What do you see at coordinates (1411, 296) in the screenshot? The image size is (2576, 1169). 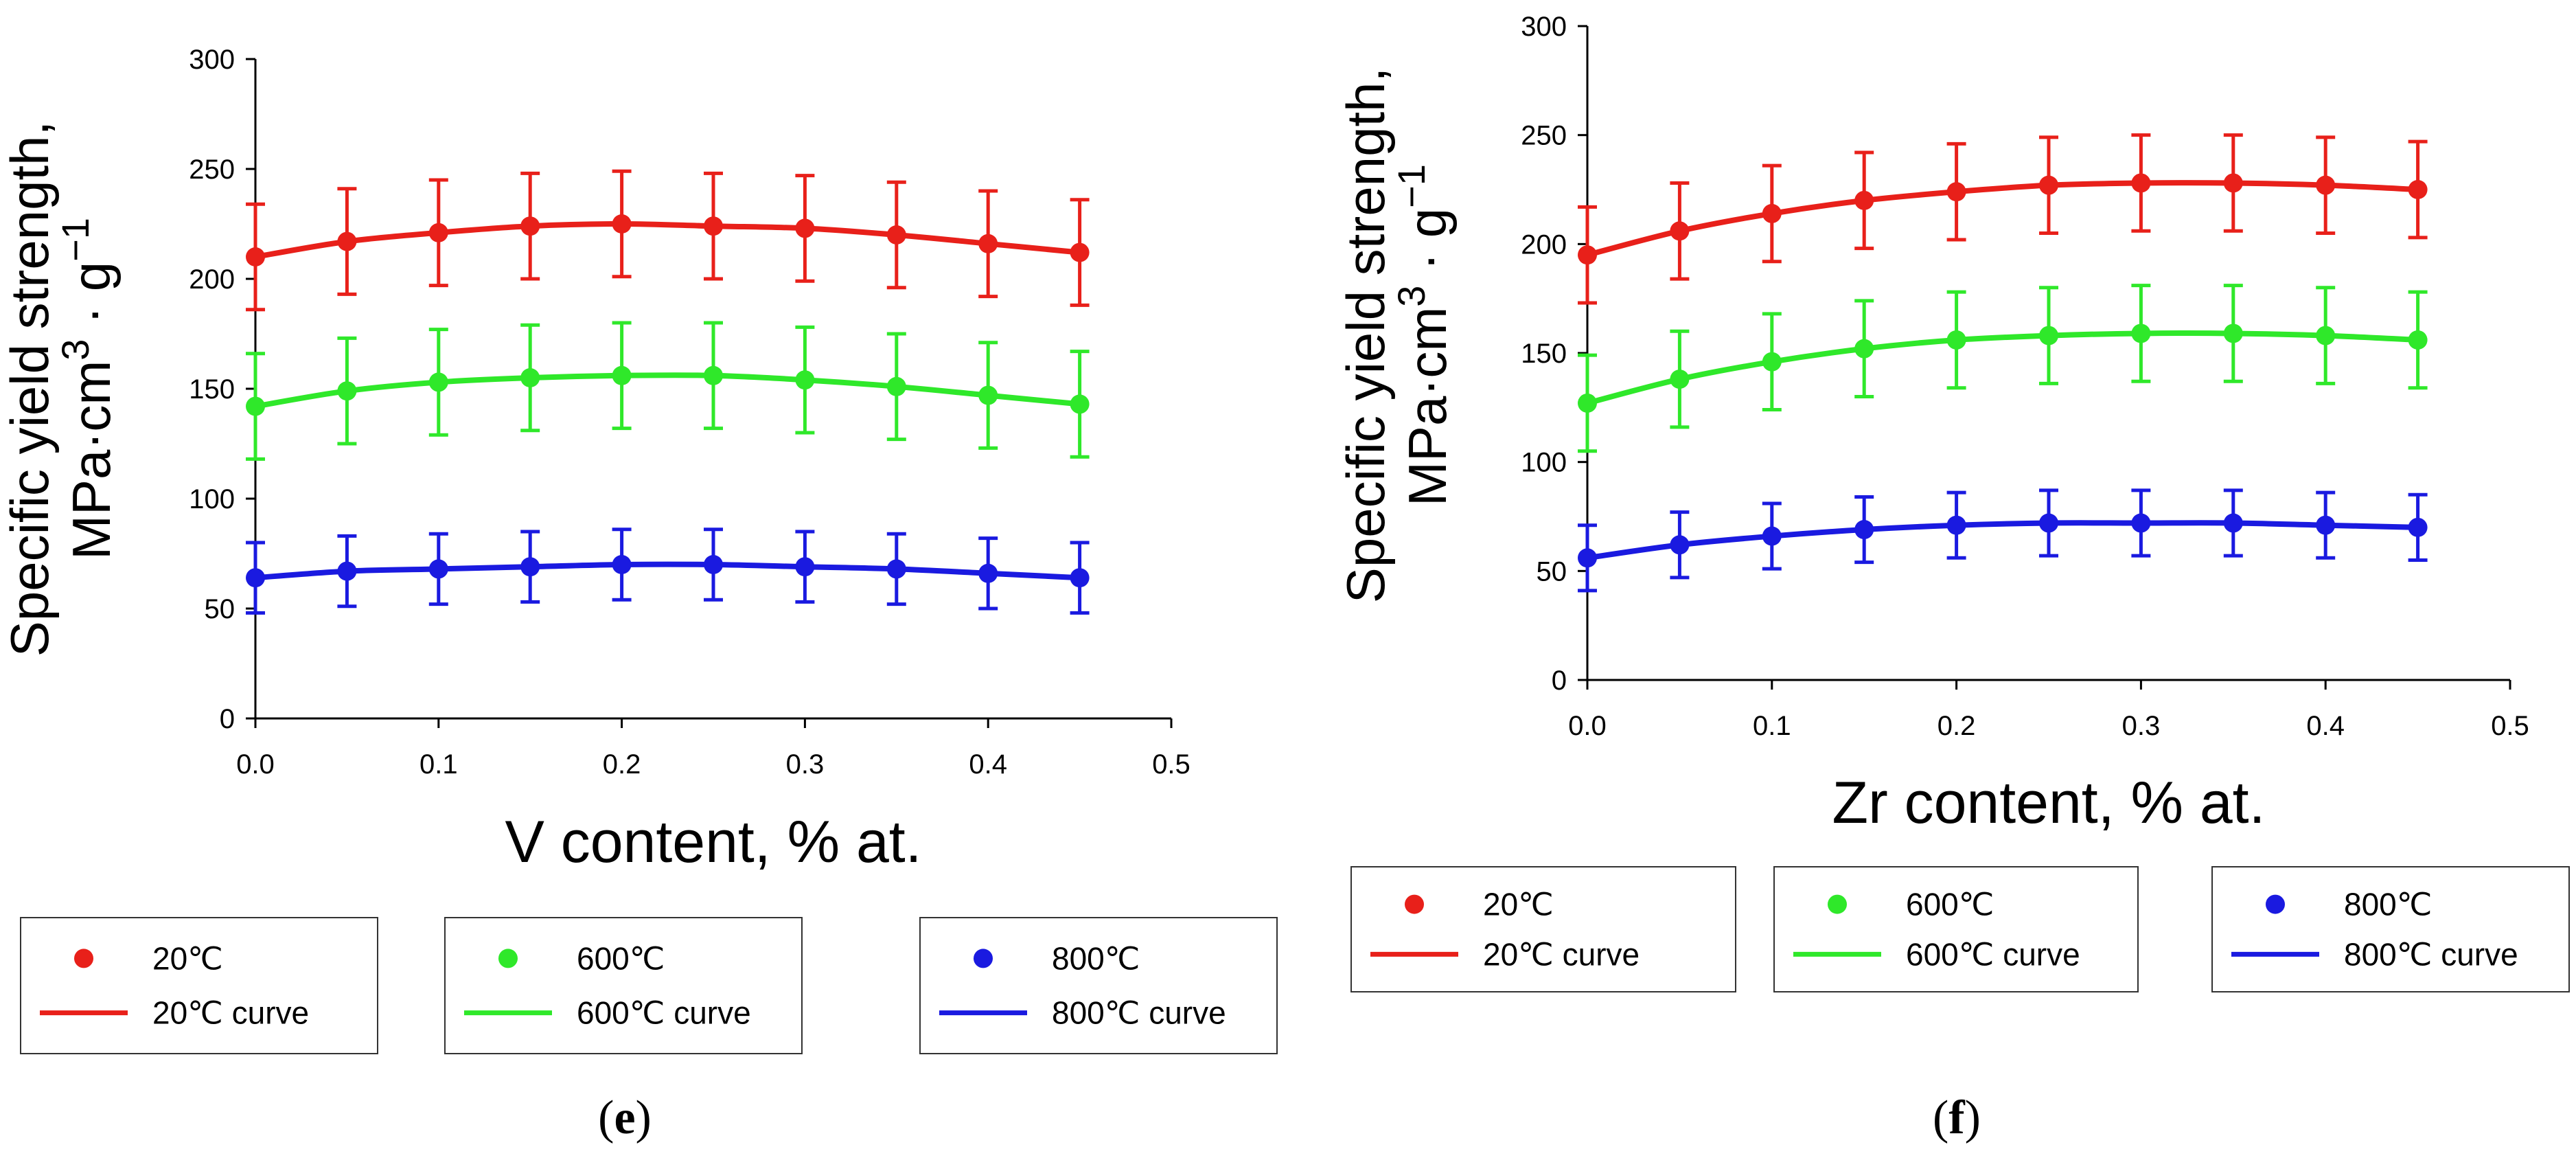 I see `y-axis-unit-superscript: 3` at bounding box center [1411, 296].